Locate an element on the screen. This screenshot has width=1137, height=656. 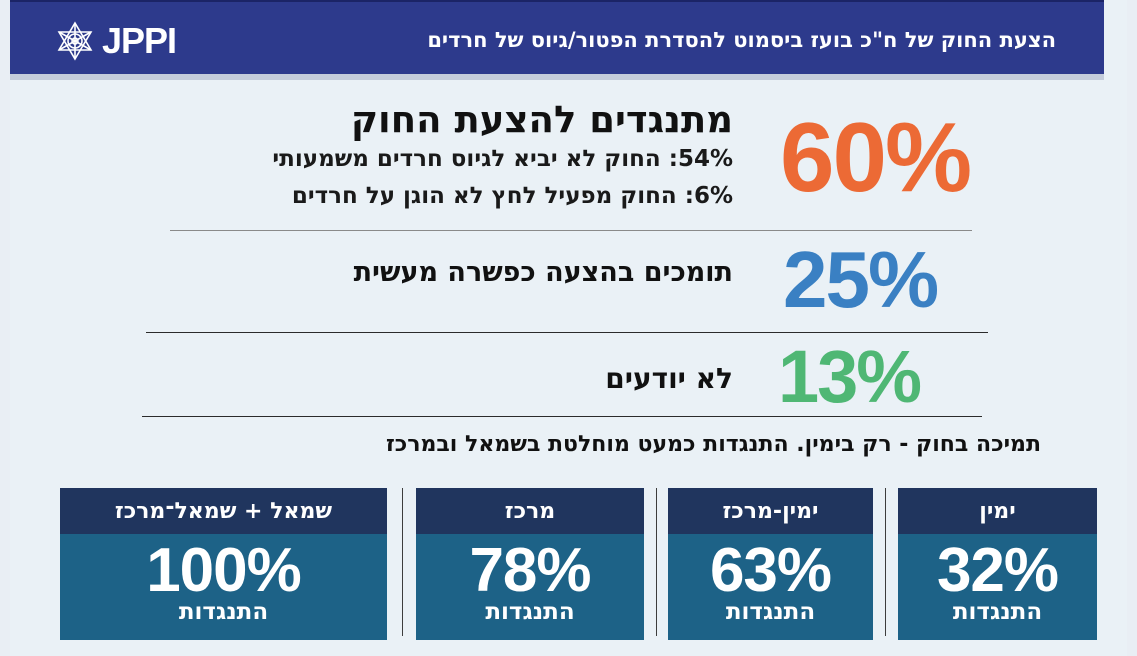
group-box-left: שמאל + שמאל־מרכז 100% התנגדות is located at coordinates (223, 564).